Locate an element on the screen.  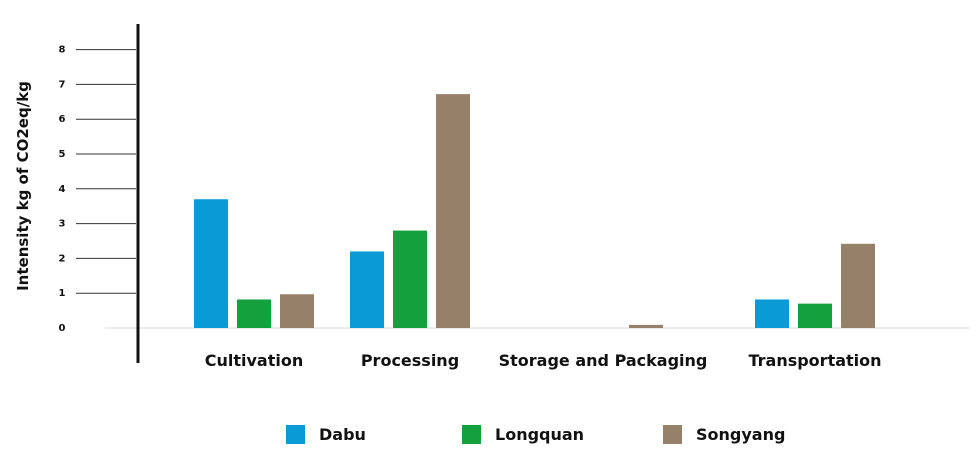
category-label-2: Storage and Packaging is located at coordinates (603, 360).